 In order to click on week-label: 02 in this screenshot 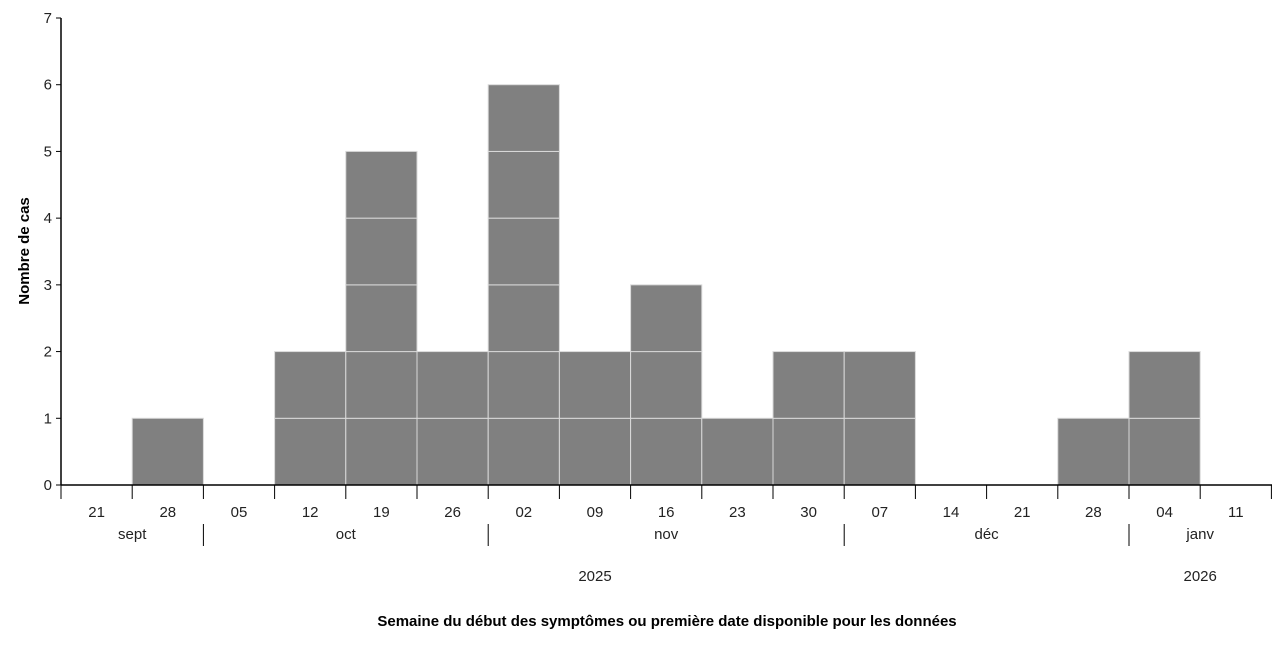, I will do `click(523, 512)`.